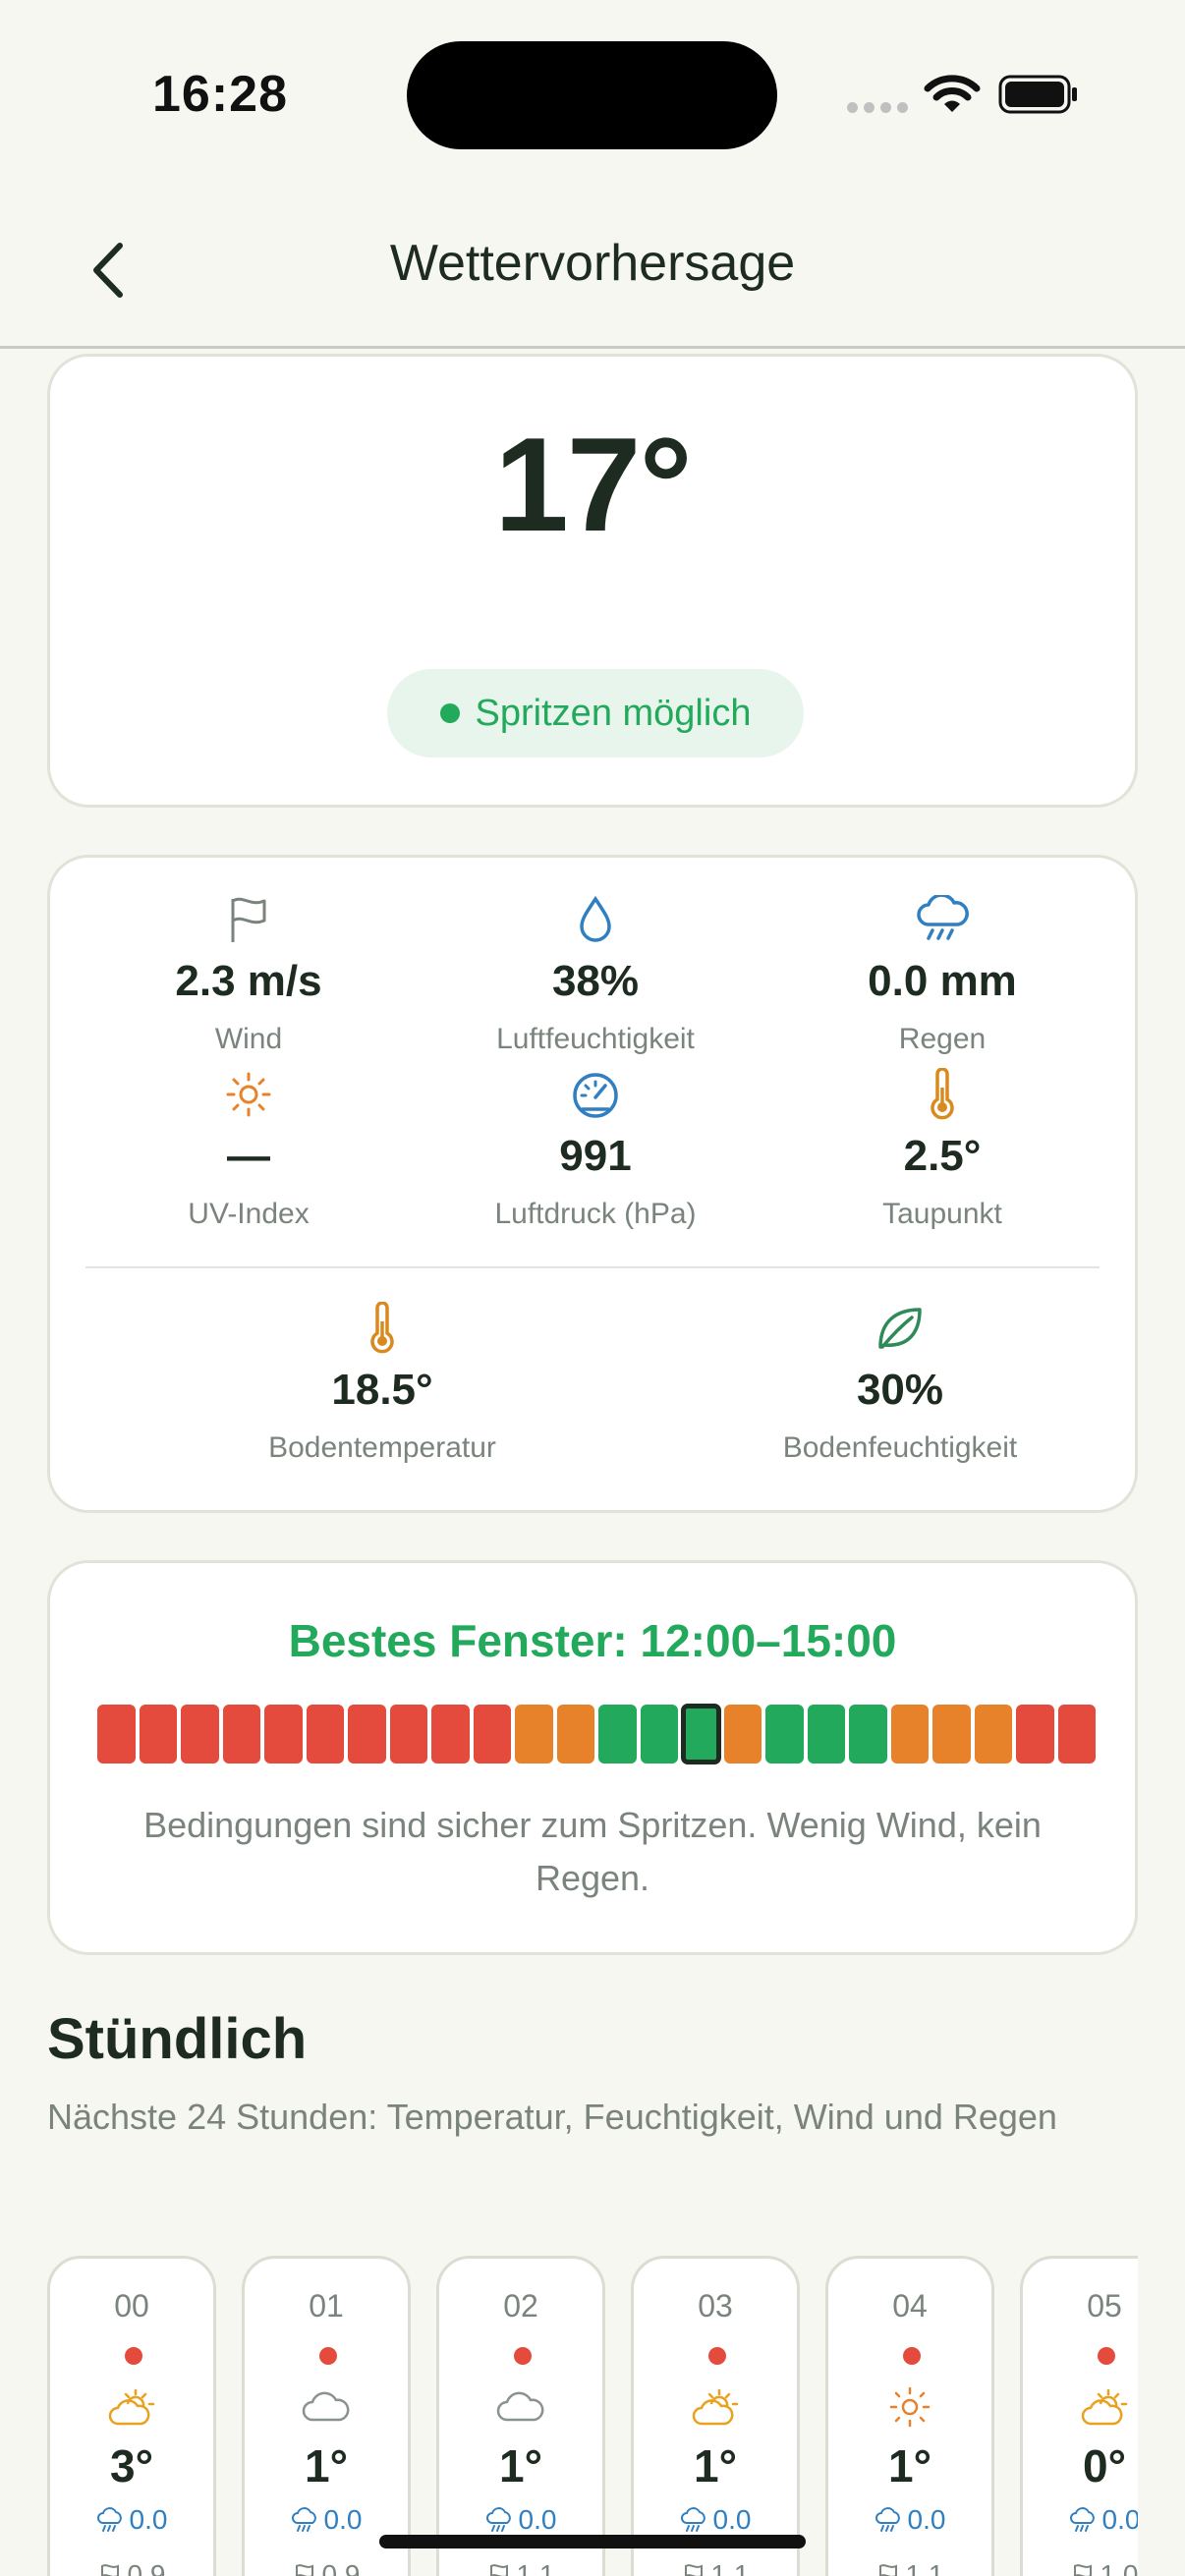  Describe the element at coordinates (1104, 2306) in the screenshot. I see `hour-time: 05` at that location.